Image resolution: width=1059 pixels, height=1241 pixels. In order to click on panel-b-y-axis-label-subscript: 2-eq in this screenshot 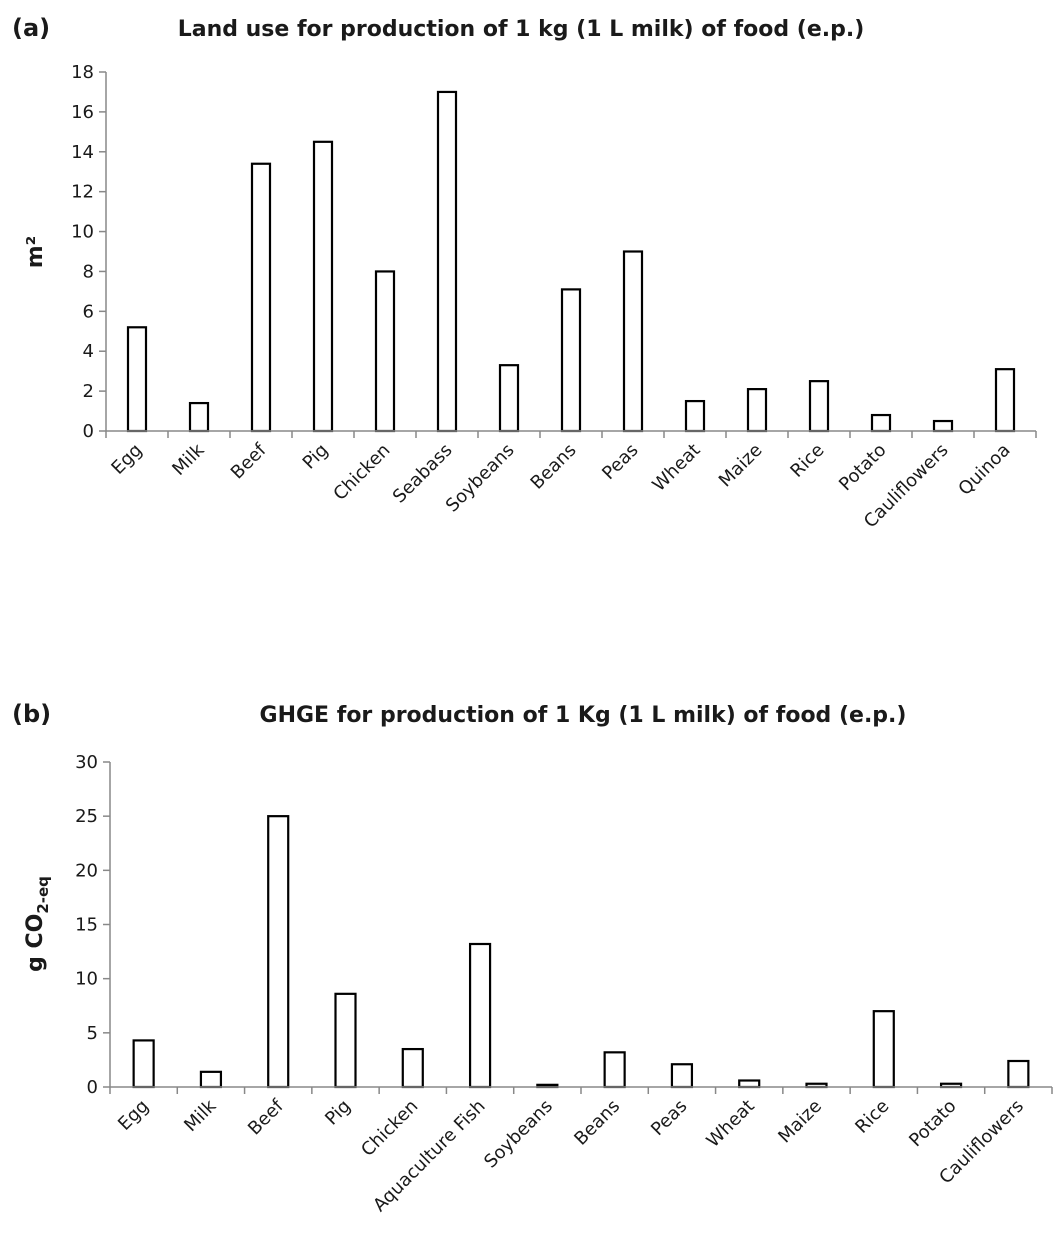, I will do `click(43, 895)`.